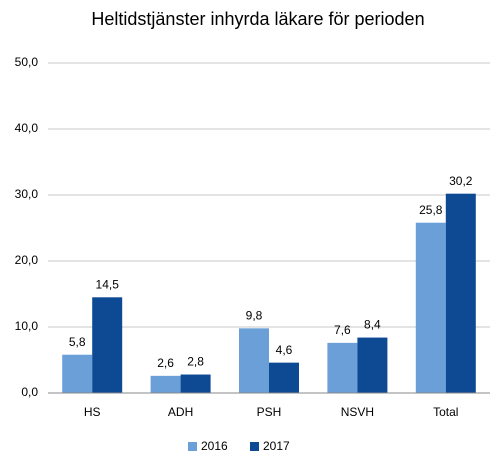 The height and width of the screenshot is (457, 499). What do you see at coordinates (77, 342) in the screenshot?
I see `data-label: 5,8` at bounding box center [77, 342].